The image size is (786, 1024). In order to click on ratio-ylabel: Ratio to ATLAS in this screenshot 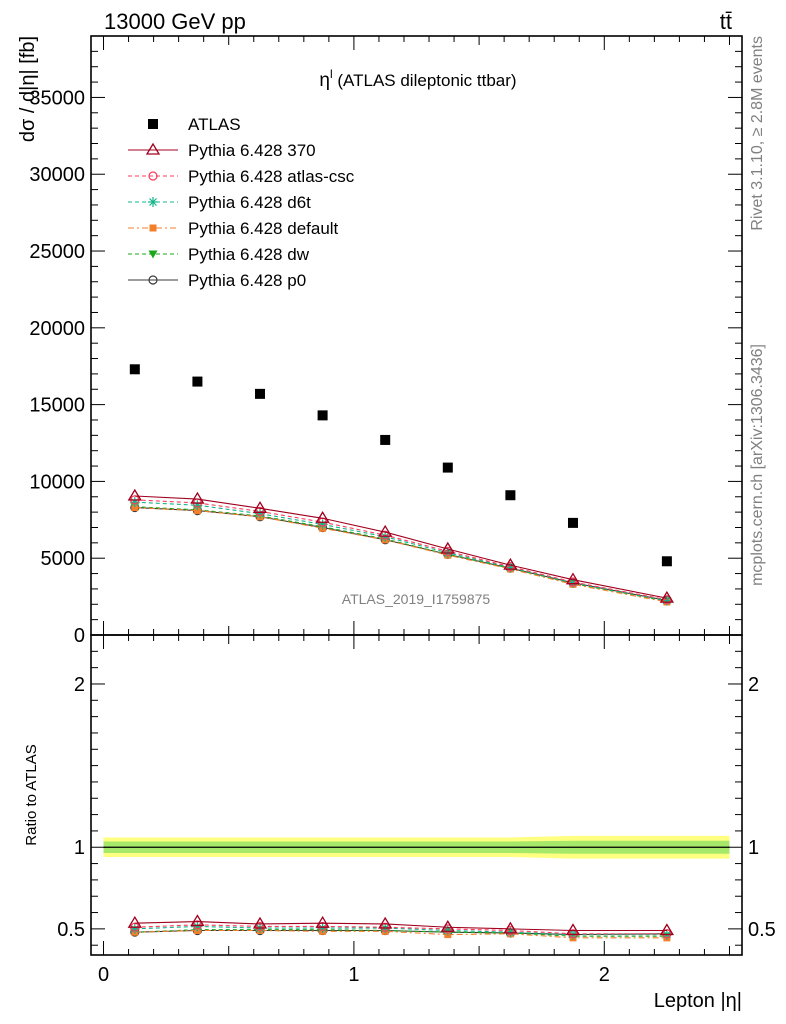, I will do `click(31, 794)`.